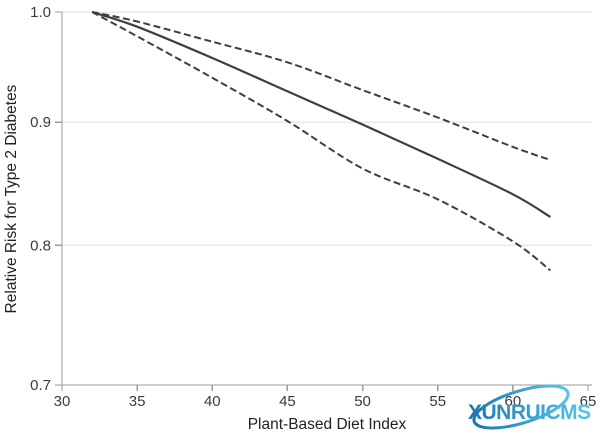 The height and width of the screenshot is (439, 600). Describe the element at coordinates (362, 401) in the screenshot. I see `x-tick-label: 50` at that location.